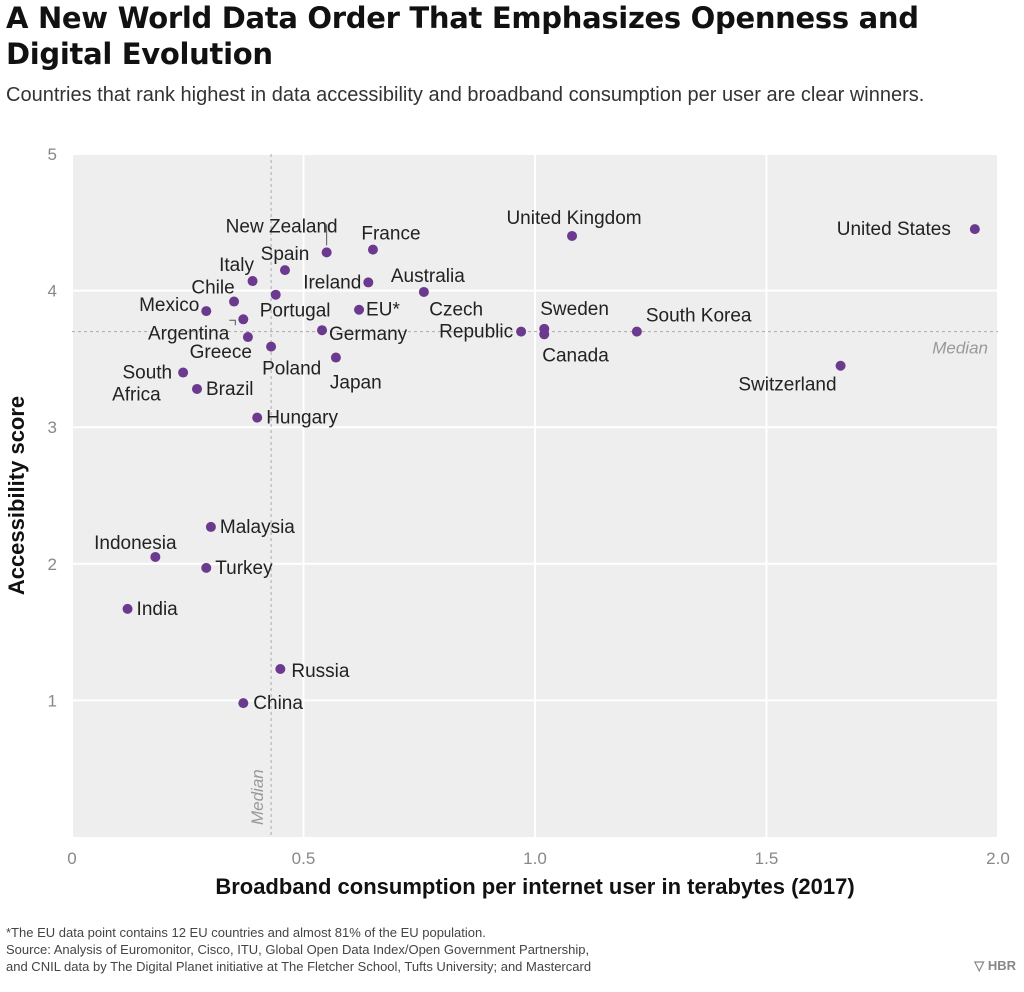 The height and width of the screenshot is (992, 1024). I want to click on y-tick-label: 3, so click(52, 427).